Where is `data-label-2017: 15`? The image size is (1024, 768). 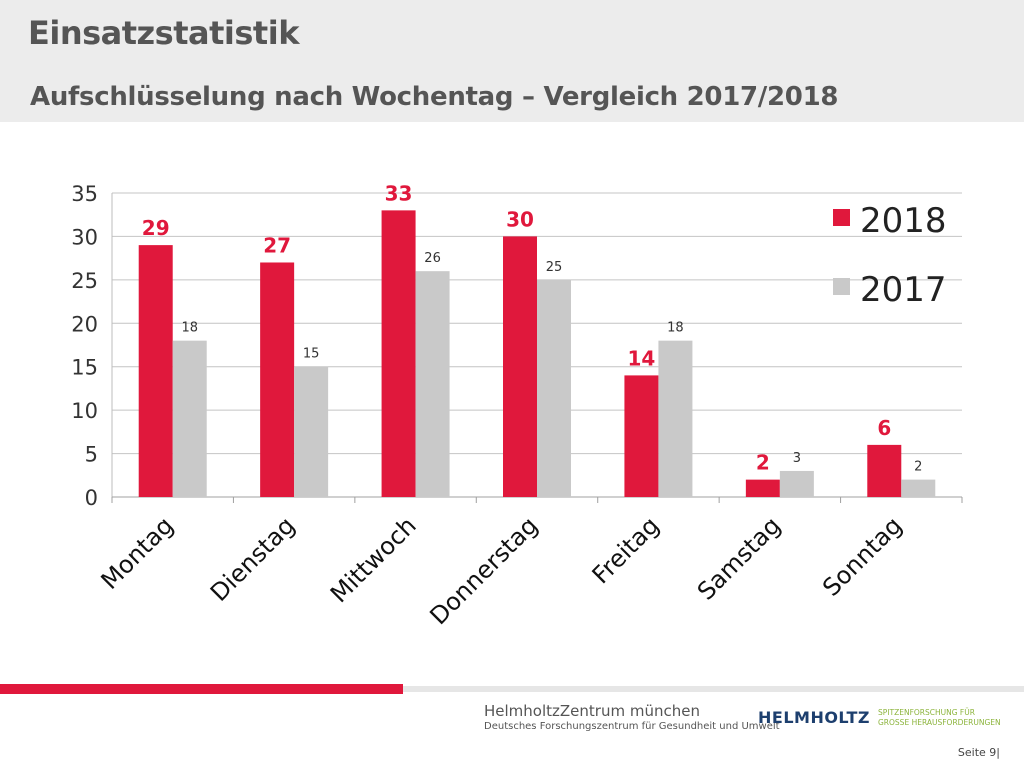
data-label-2017: 15 is located at coordinates (311, 354).